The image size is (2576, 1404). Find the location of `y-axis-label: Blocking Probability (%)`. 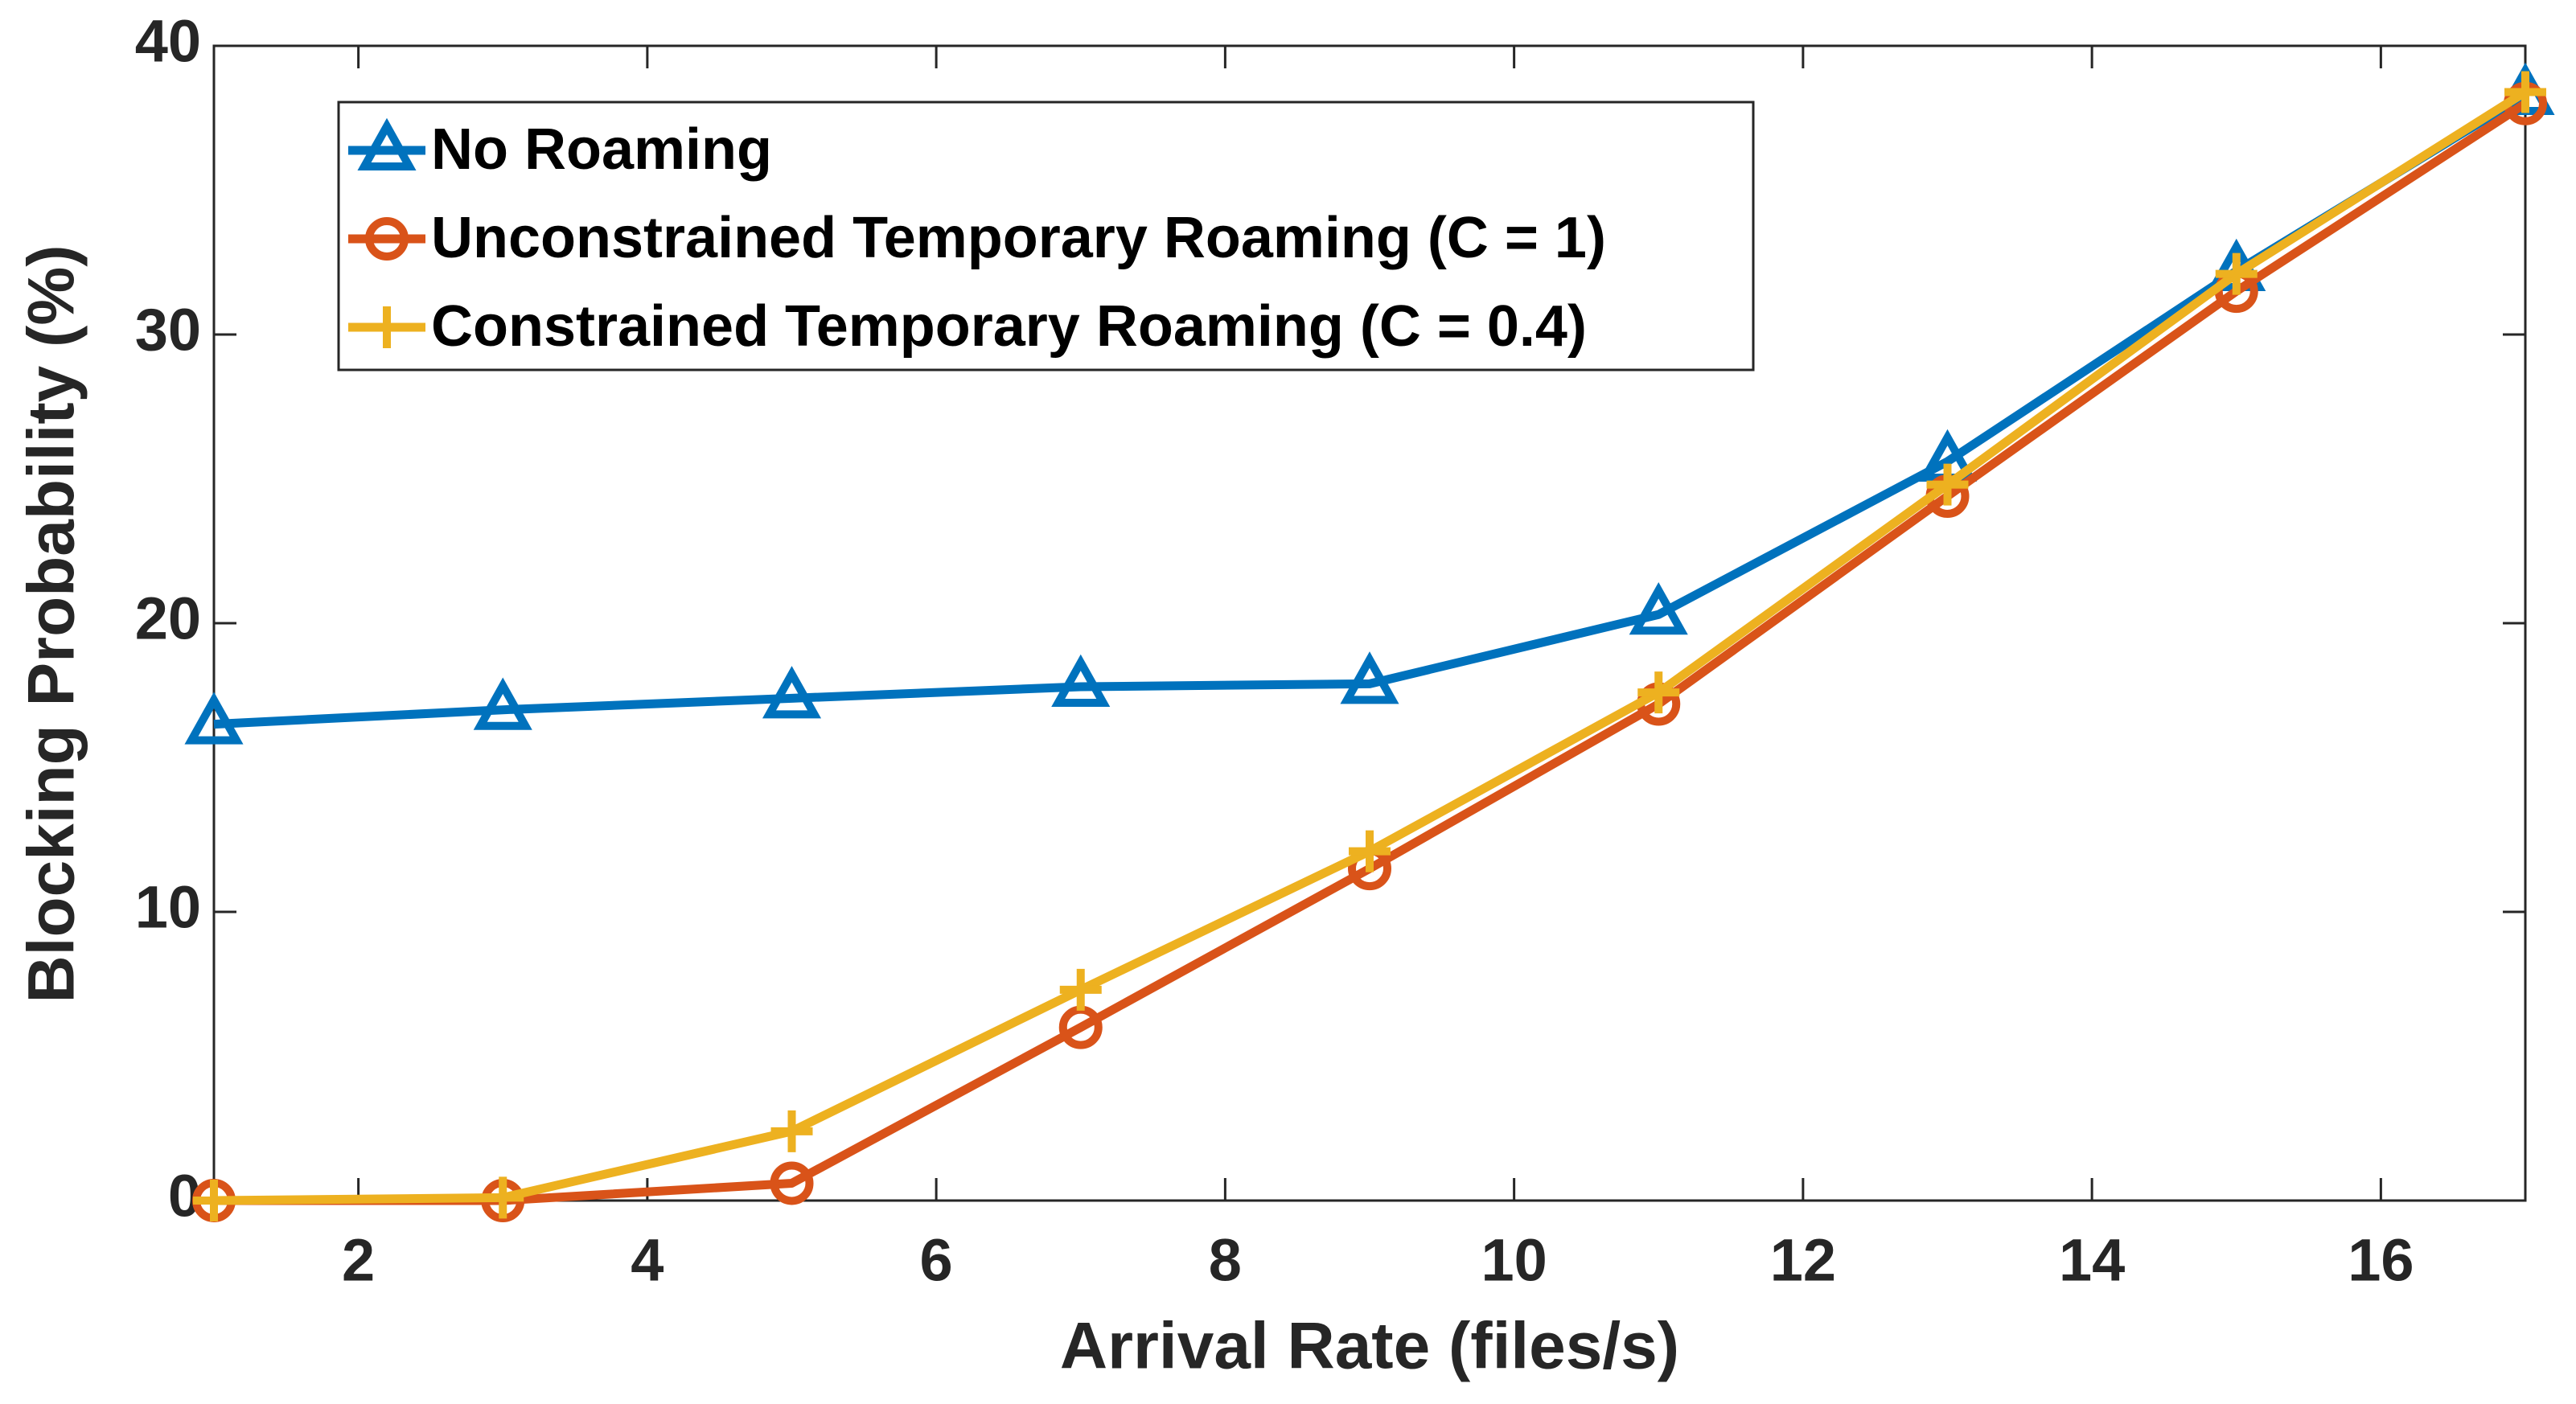

y-axis-label: Blocking Probability (%) is located at coordinates (51, 624).